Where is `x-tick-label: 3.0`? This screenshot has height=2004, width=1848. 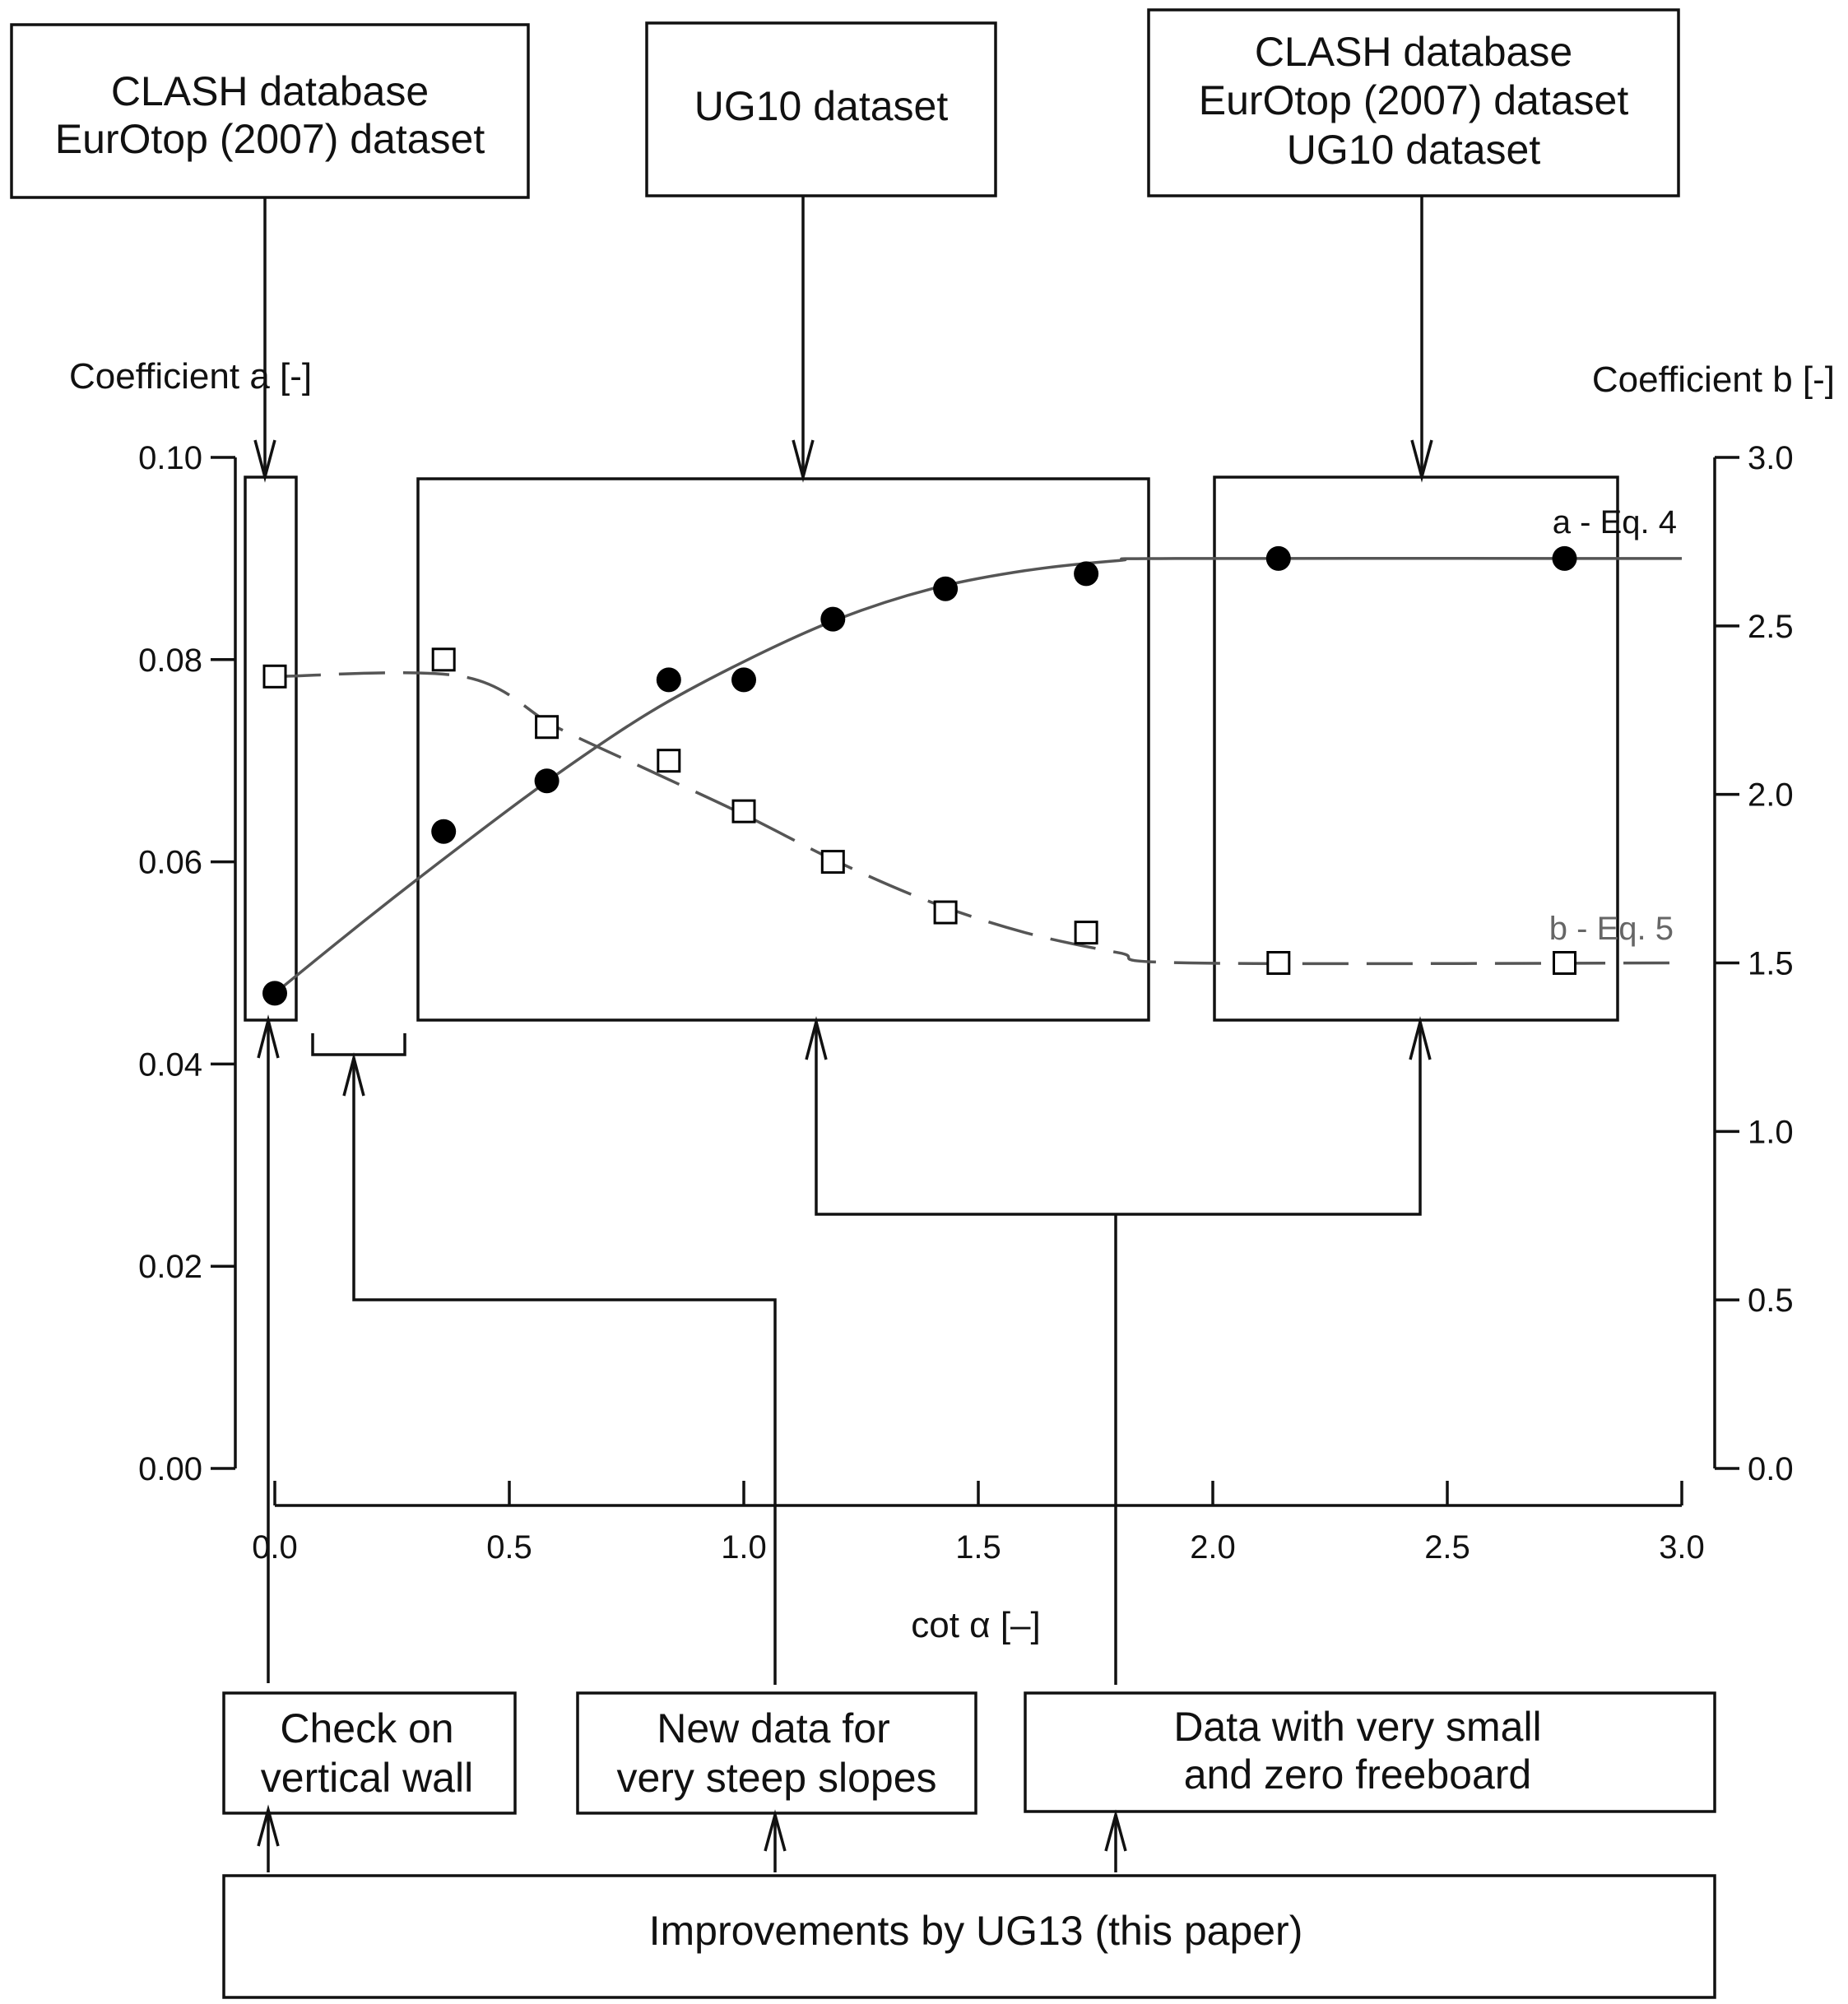 x-tick-label: 3.0 is located at coordinates (1682, 1547).